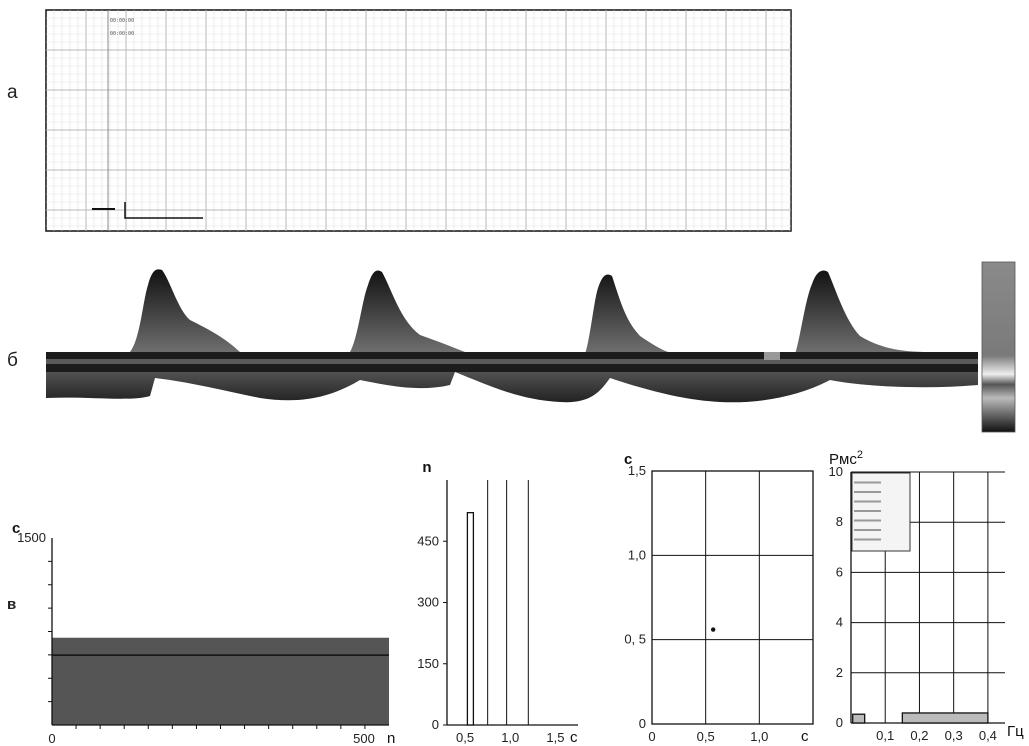  What do you see at coordinates (642, 723) in the screenshot?
I see `scatterogram-y-tick-label: 0` at bounding box center [642, 723].